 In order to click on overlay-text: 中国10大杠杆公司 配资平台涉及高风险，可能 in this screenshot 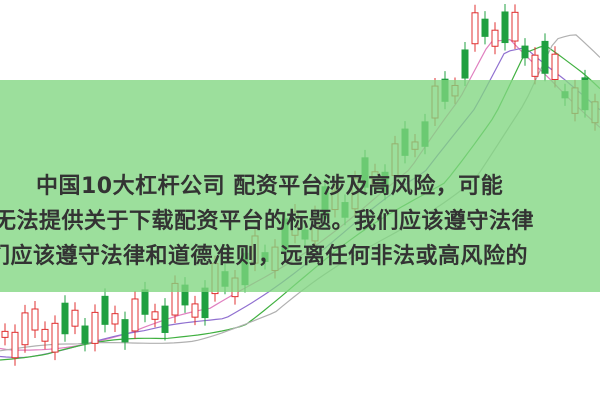, I will do `click(270, 186)`.